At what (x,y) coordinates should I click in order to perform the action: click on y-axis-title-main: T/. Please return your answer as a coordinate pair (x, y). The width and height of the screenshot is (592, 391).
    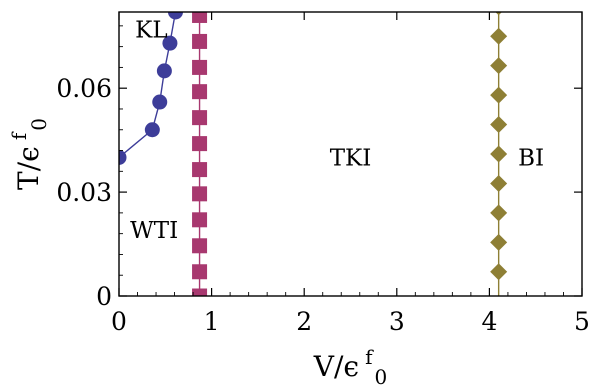
    Looking at the image, I should click on (28, 175).